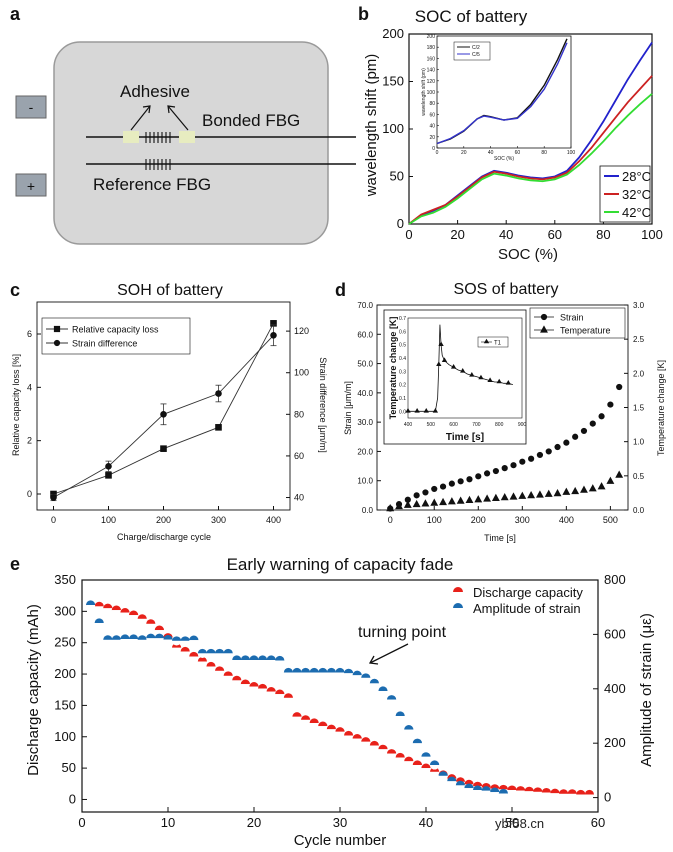 This screenshot has width=673, height=852. Describe the element at coordinates (65, 736) in the screenshot. I see `chart-e-ytick-label: 100` at that location.